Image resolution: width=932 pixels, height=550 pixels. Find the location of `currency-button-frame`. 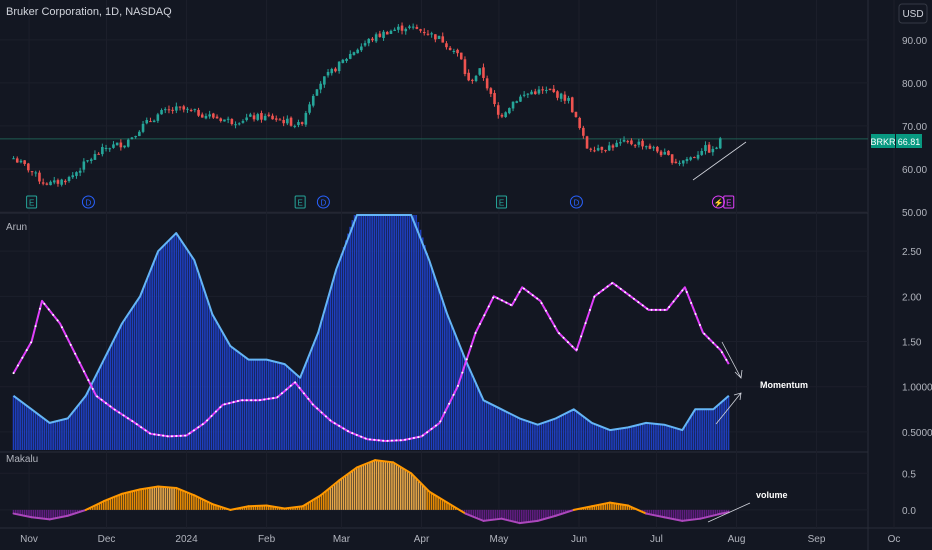

currency-button-frame is located at coordinates (913, 13).